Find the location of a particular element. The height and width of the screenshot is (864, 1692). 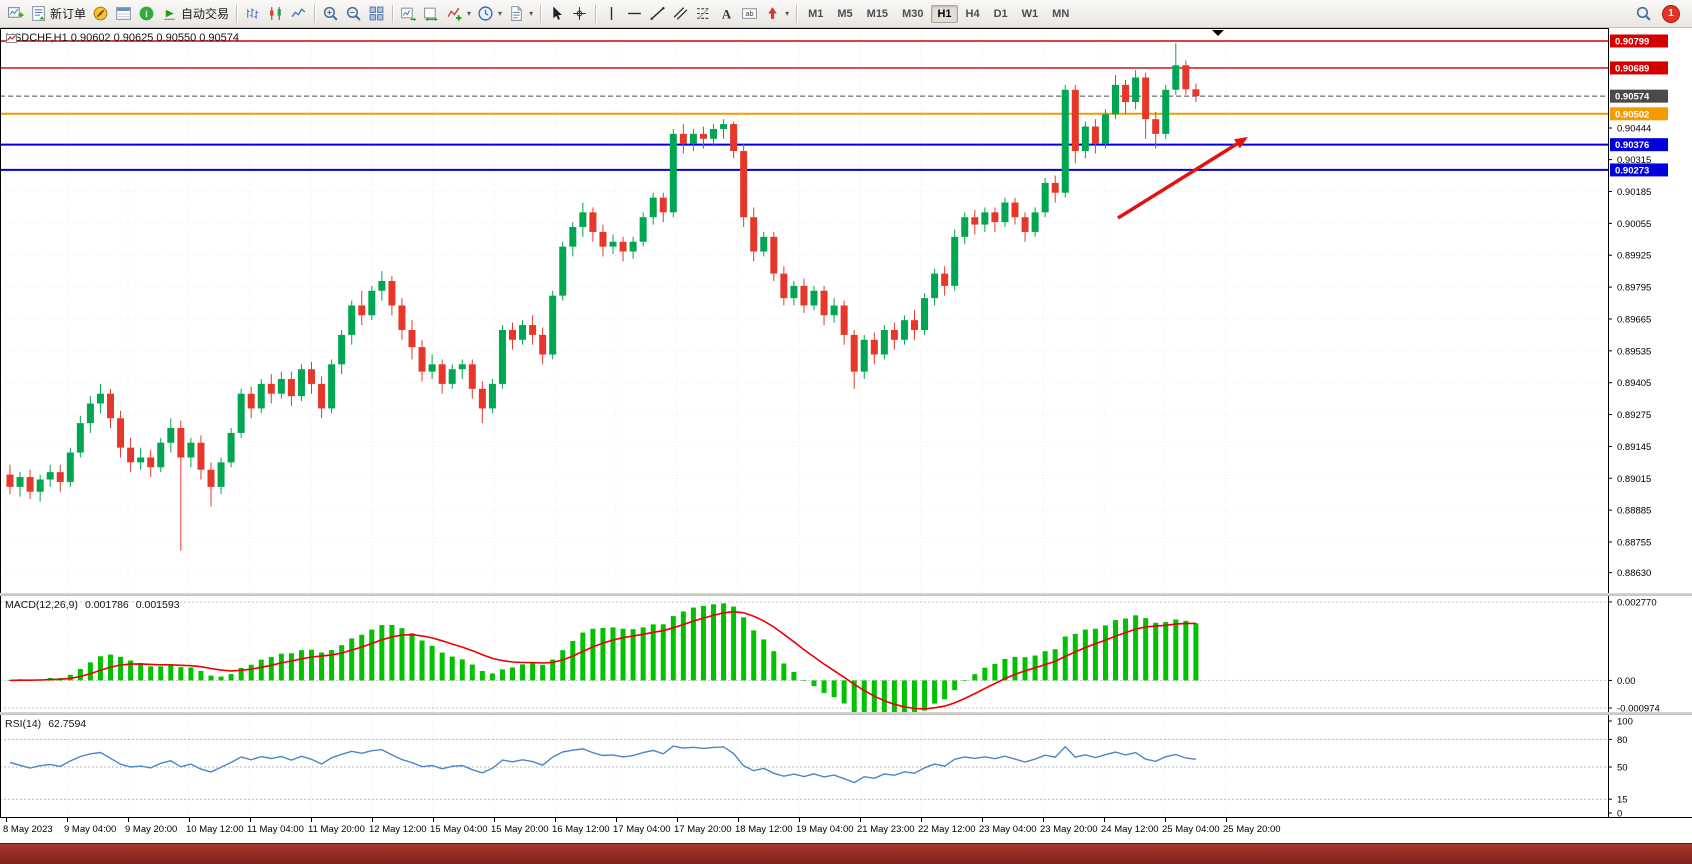

tile-windows-button is located at coordinates (376, 13).